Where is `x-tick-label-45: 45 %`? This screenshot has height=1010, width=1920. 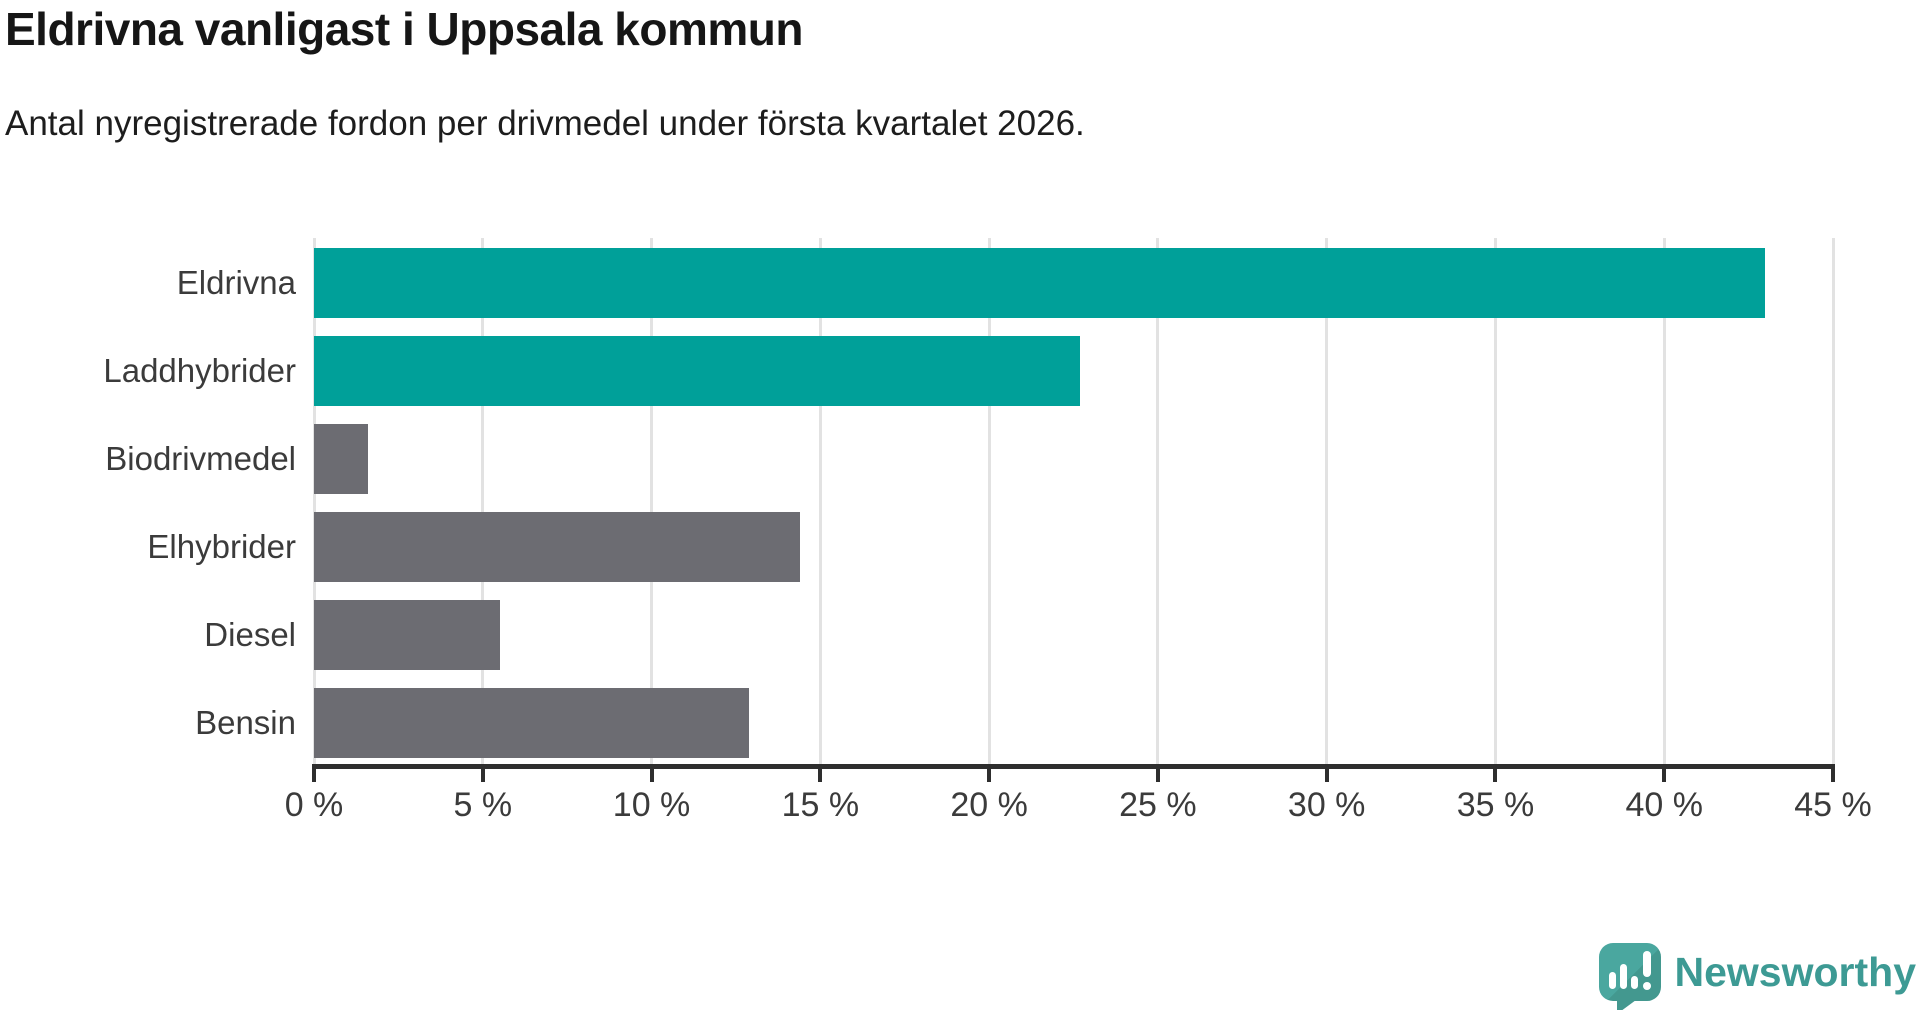 x-tick-label-45: 45 % is located at coordinates (1833, 805).